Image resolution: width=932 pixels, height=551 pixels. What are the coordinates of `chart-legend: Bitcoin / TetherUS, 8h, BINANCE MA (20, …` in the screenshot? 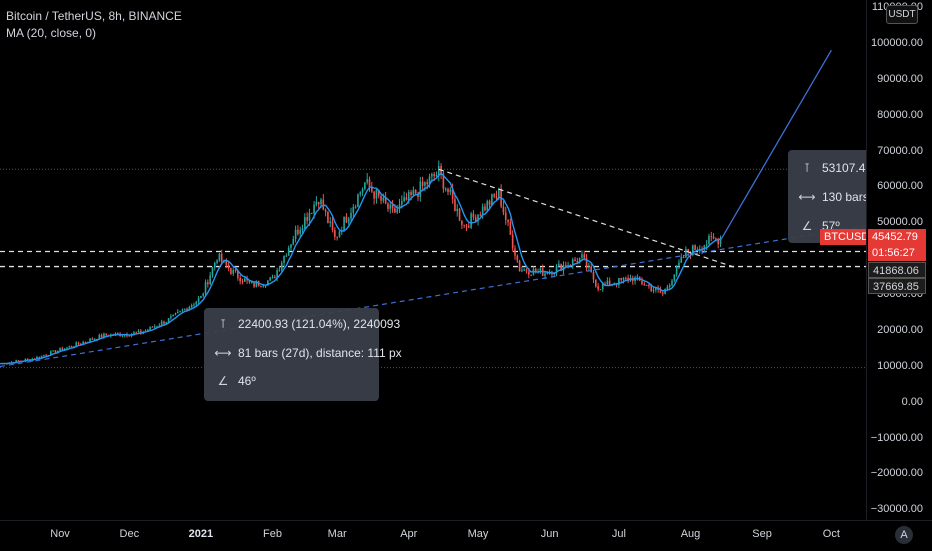 It's located at (94, 25).